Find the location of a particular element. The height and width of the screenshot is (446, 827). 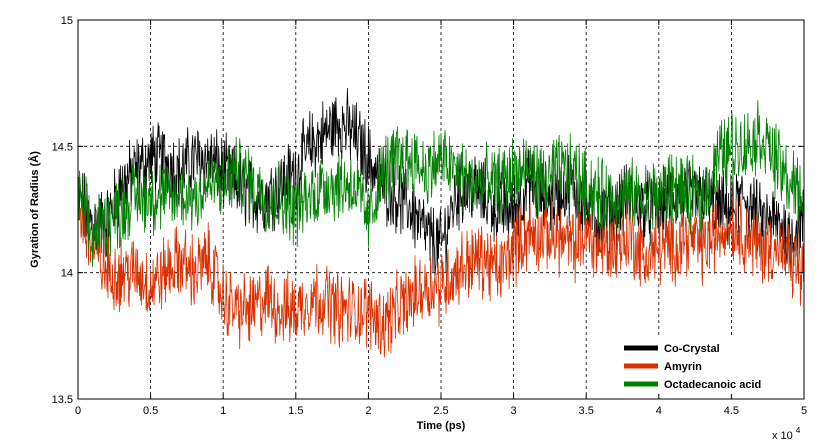

x-tick-label: 4.5 is located at coordinates (731, 411).